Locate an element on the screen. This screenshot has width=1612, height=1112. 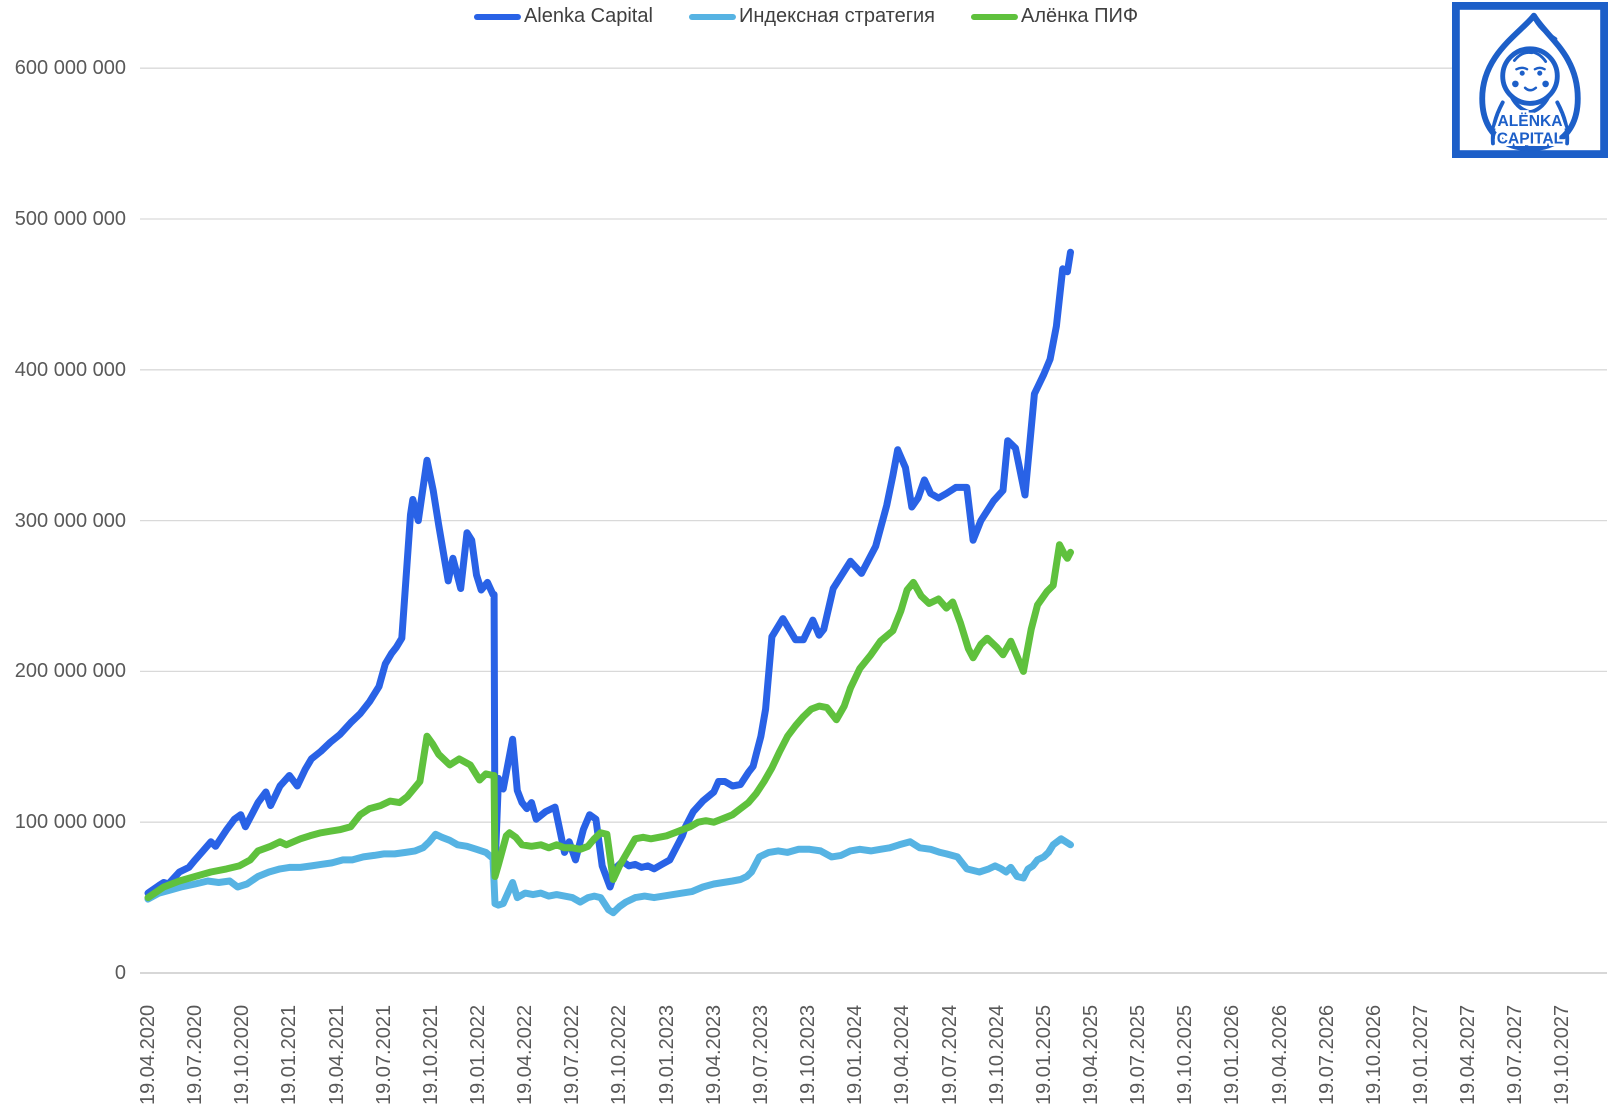
x-axis-label: 19.10.2027 is located at coordinates (1562, 1054).